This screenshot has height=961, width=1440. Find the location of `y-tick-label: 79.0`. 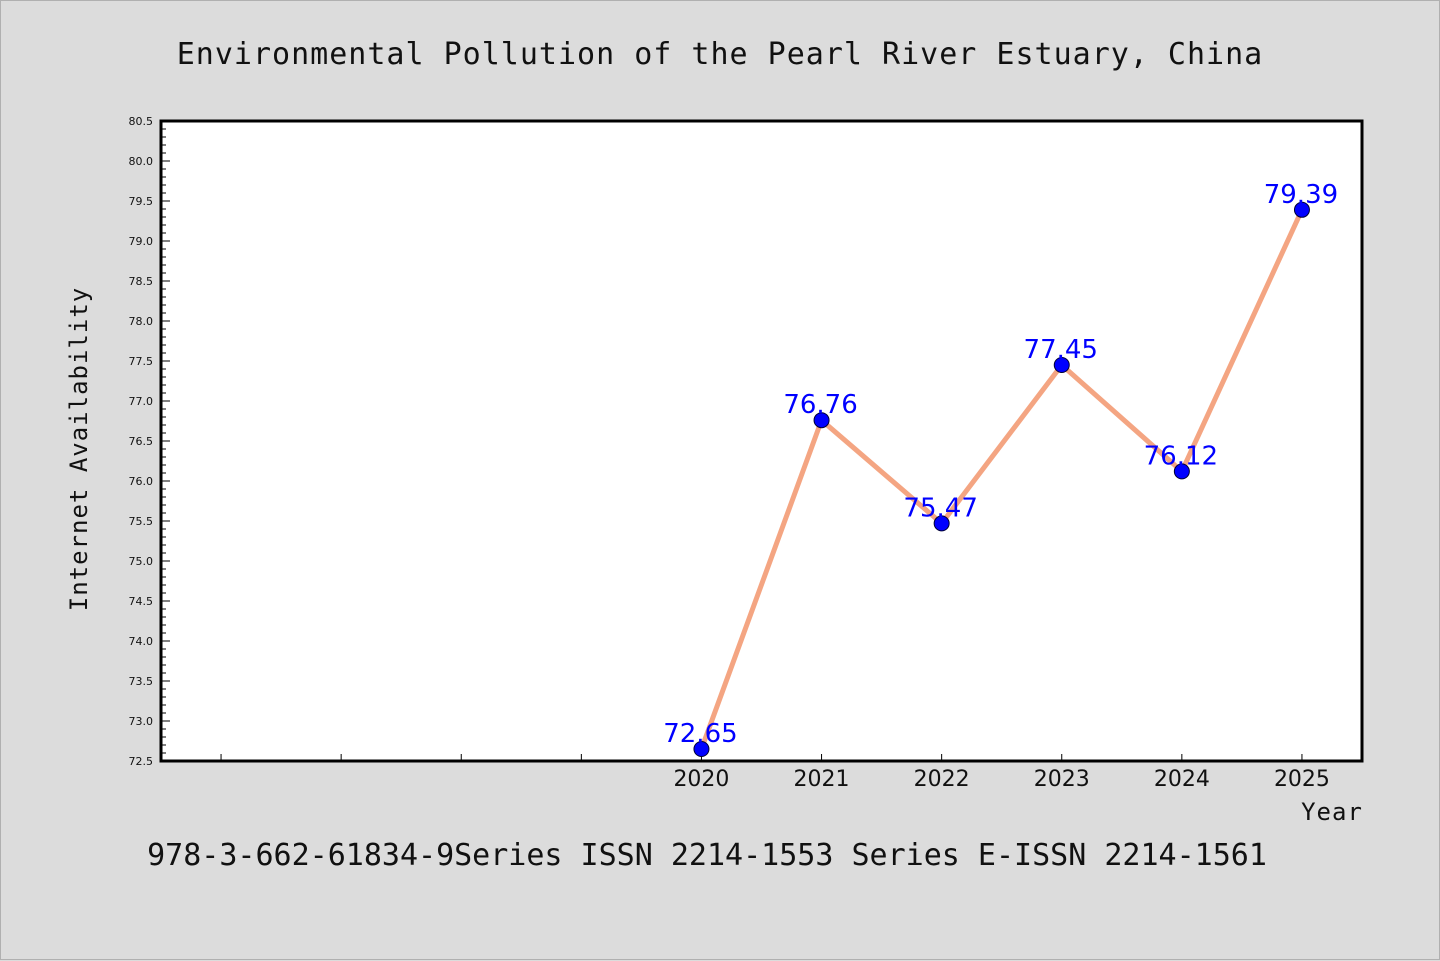

y-tick-label: 79.0 is located at coordinates (141, 241).